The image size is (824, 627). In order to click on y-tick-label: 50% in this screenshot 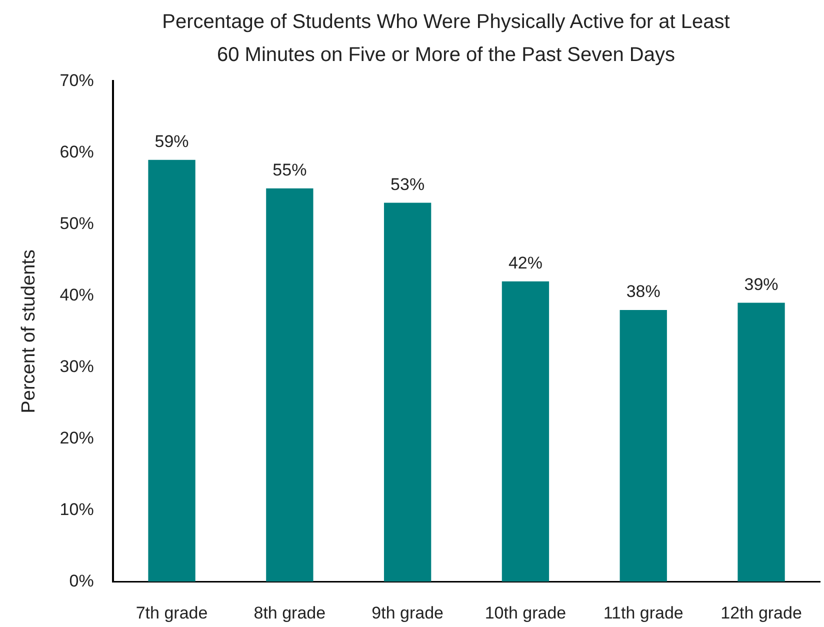, I will do `click(77, 223)`.